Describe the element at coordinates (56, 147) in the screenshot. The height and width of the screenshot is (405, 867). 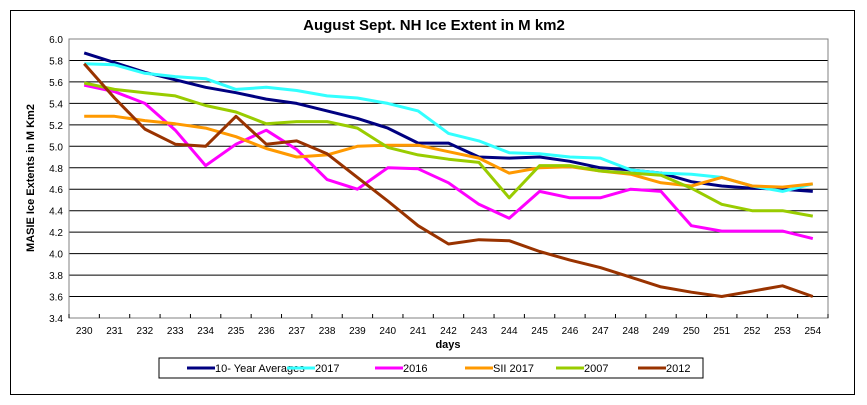
I see `y-tick-label: 5.0` at that location.